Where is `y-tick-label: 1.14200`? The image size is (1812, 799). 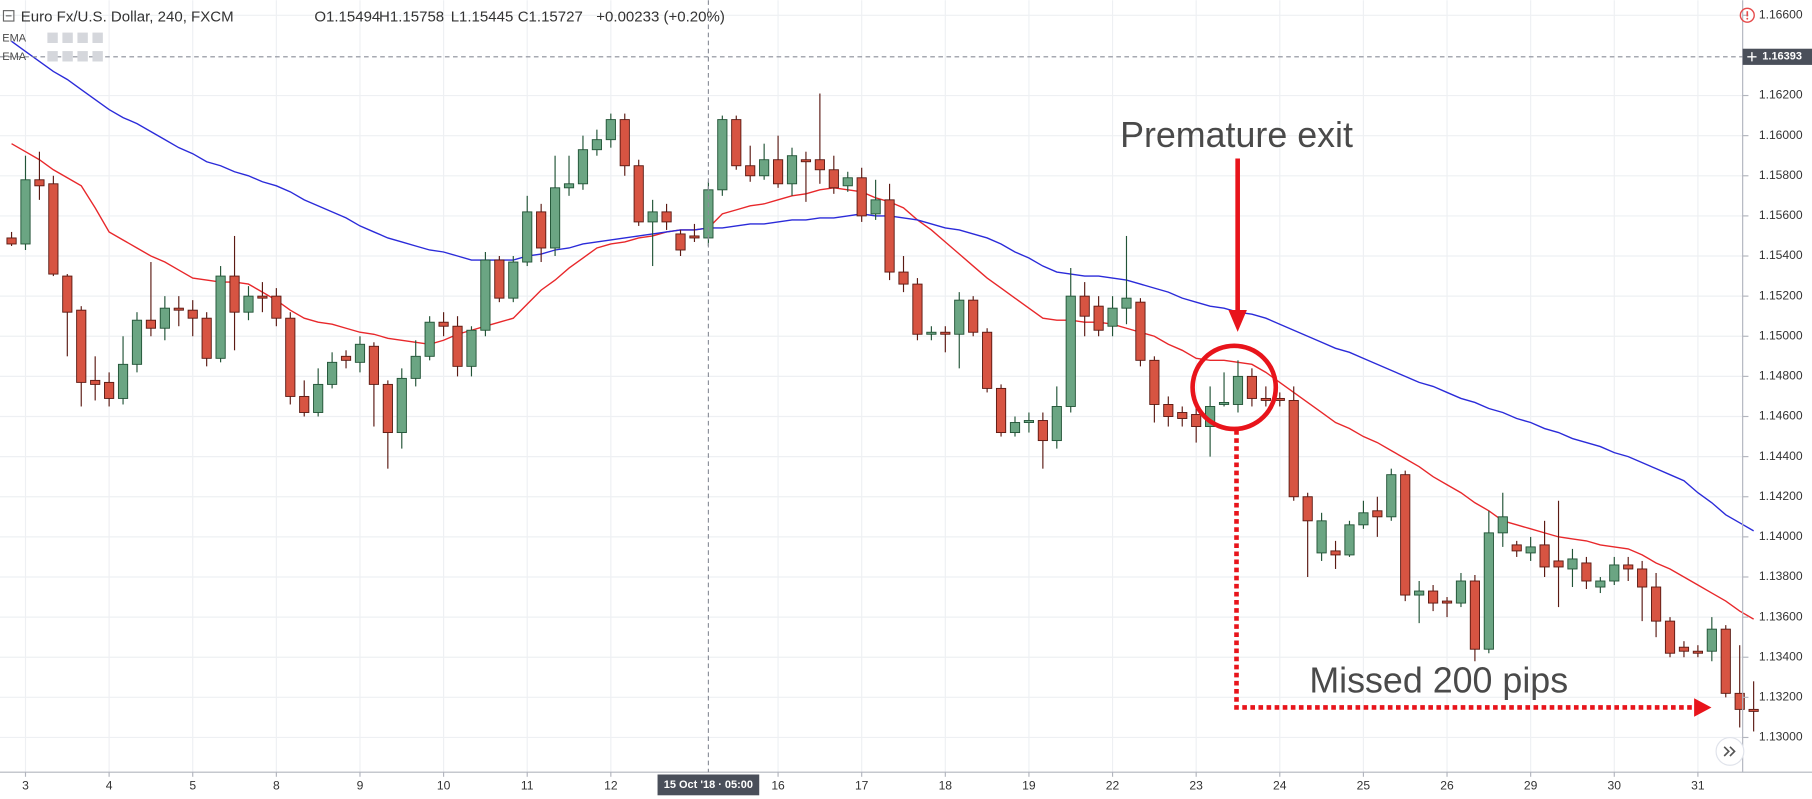
y-tick-label: 1.14200 is located at coordinates (1781, 496).